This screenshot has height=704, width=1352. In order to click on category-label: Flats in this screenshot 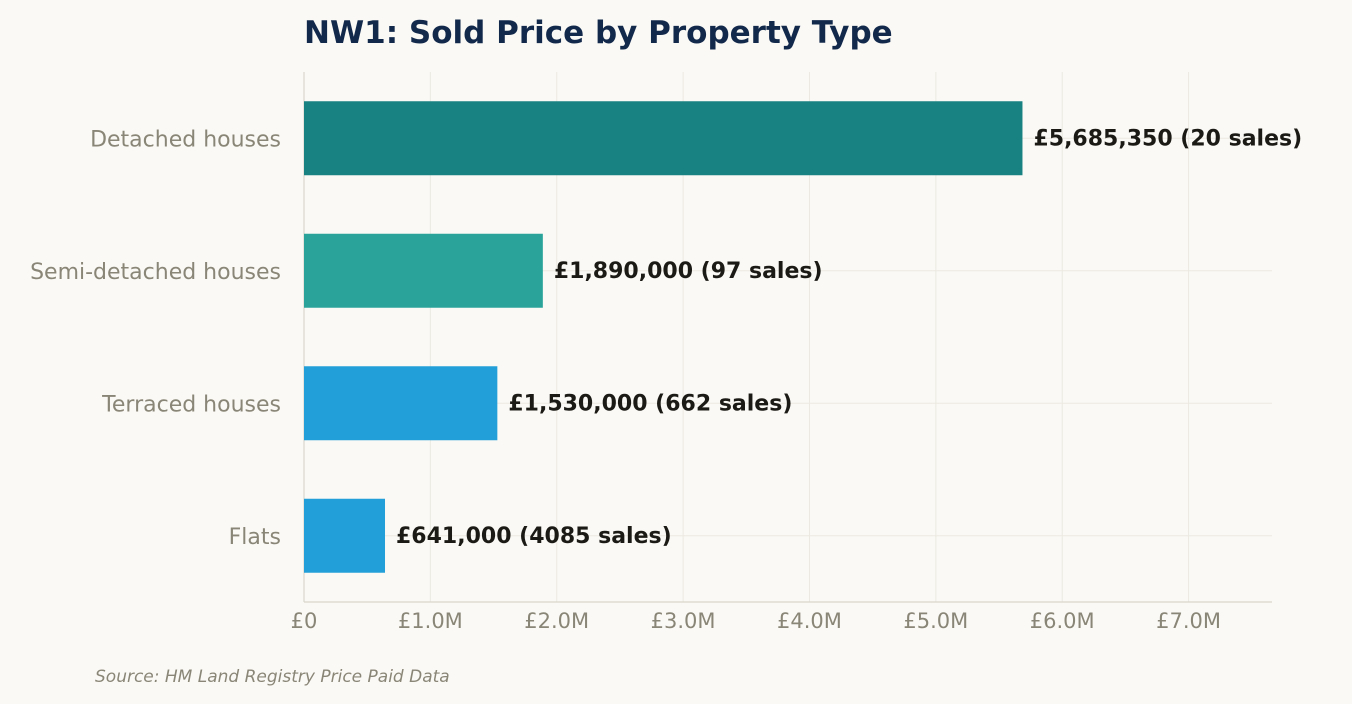, I will do `click(255, 537)`.